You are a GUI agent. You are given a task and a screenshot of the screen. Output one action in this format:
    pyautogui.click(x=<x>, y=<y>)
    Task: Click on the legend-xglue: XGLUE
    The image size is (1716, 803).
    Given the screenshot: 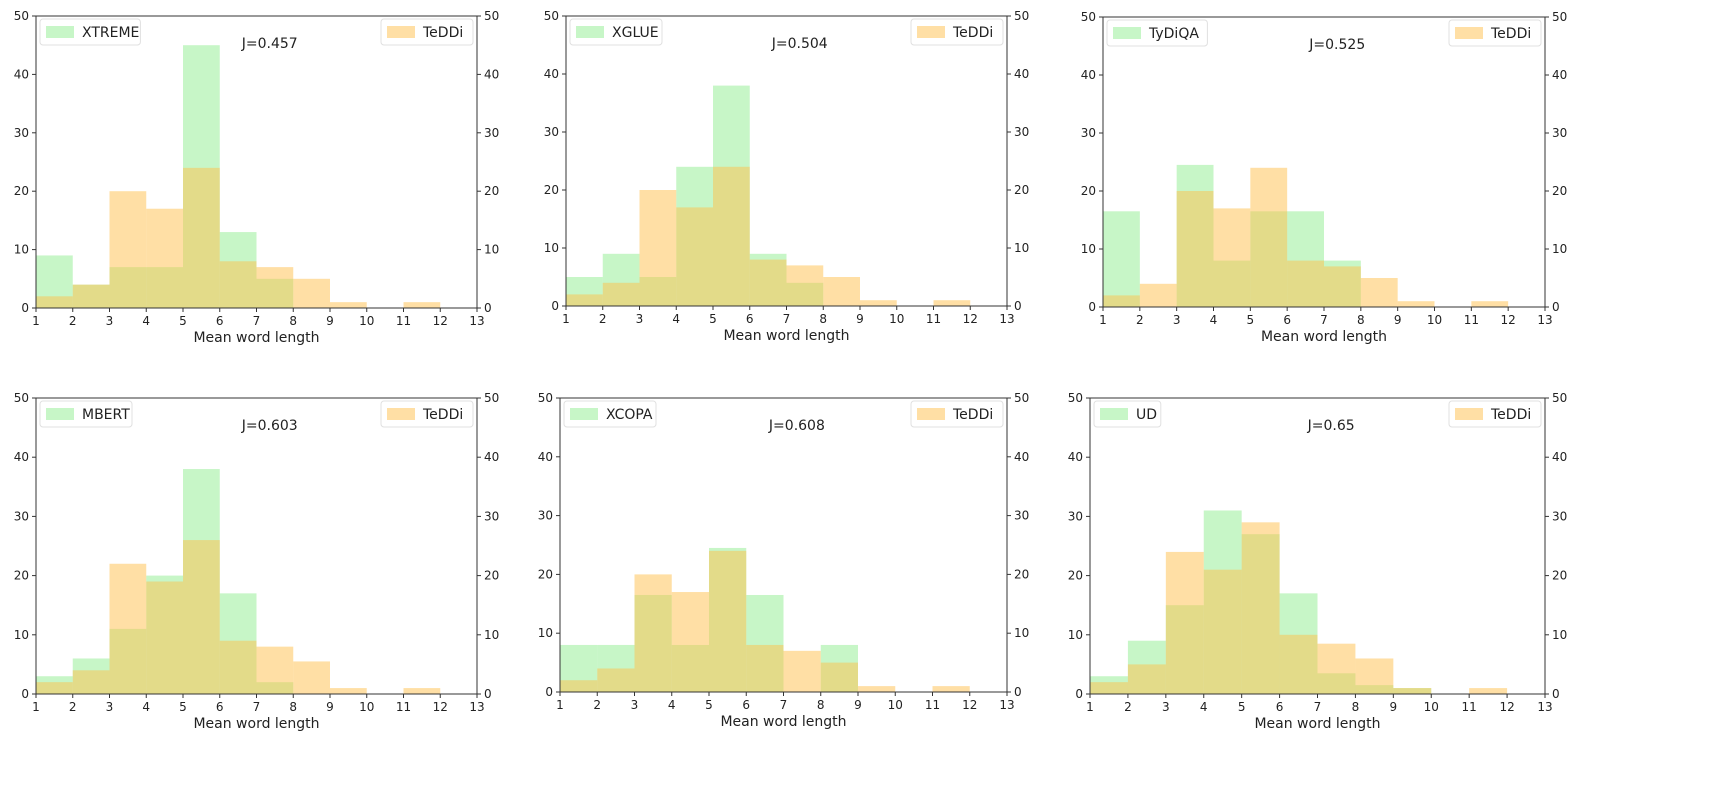 What is the action you would take?
    pyautogui.click(x=616, y=32)
    